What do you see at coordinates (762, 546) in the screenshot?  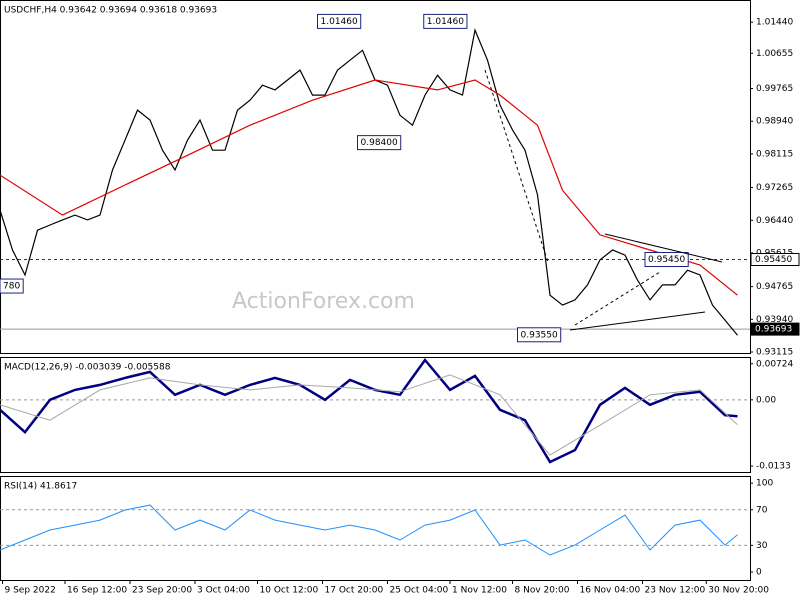 I see `y-tick-label: 30` at bounding box center [762, 546].